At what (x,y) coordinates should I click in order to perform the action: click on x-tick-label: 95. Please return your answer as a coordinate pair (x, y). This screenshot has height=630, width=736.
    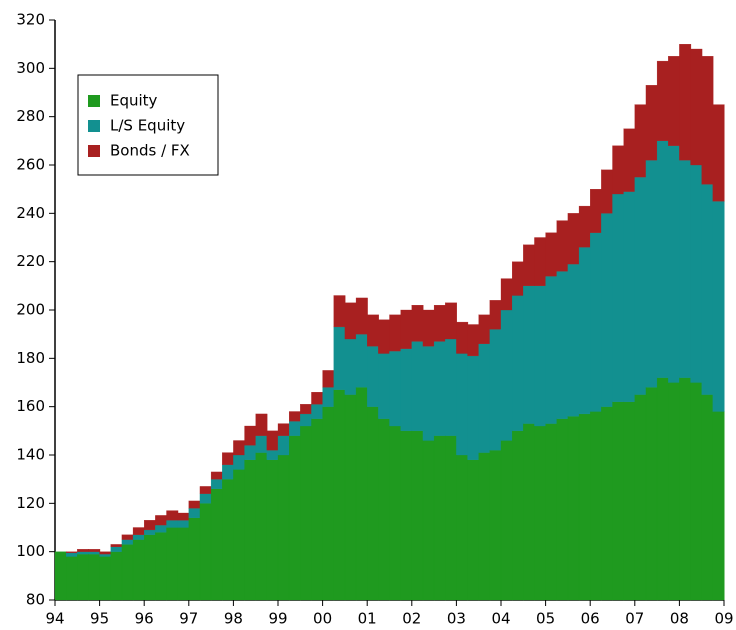
    Looking at the image, I should click on (99, 619).